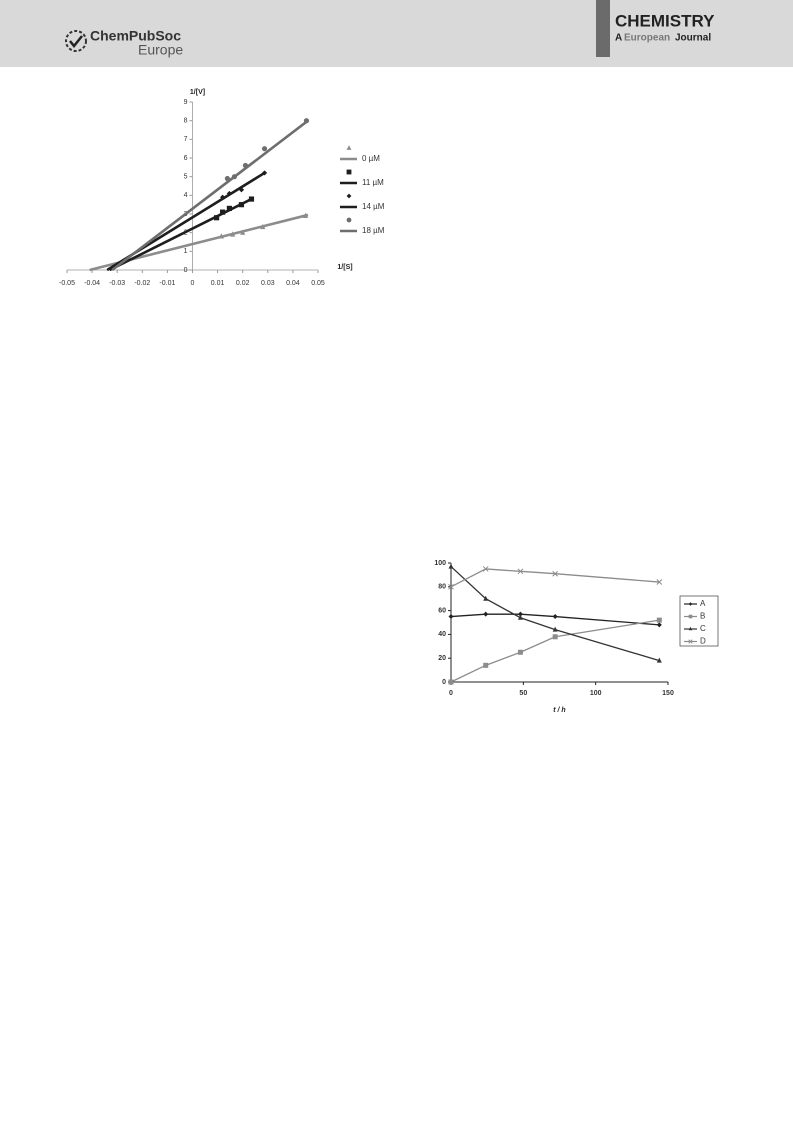 Image resolution: width=793 pixels, height=1121 pixels. I want to click on publisher-sub: Europe, so click(160, 50).